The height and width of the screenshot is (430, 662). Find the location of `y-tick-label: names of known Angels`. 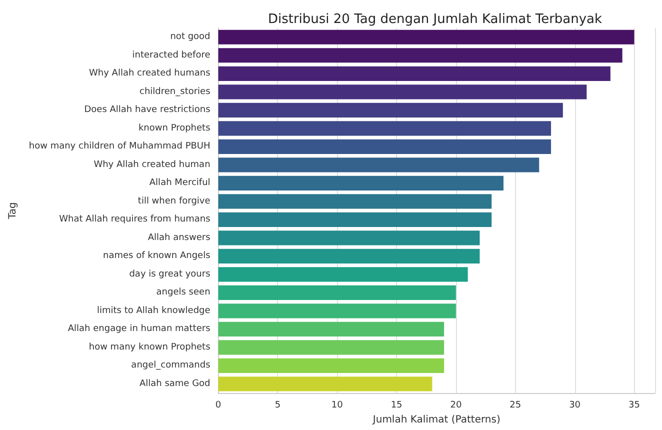

y-tick-label: names of known Angels is located at coordinates (157, 256).